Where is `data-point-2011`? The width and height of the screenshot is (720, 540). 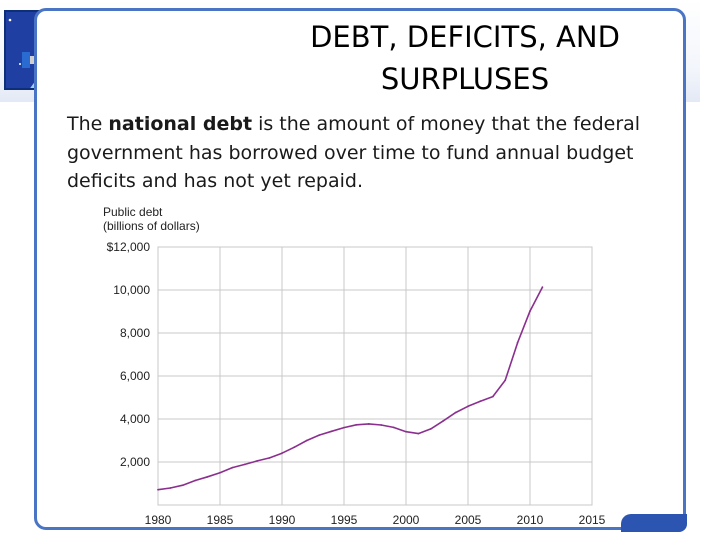
data-point-2011 is located at coordinates (542, 287).